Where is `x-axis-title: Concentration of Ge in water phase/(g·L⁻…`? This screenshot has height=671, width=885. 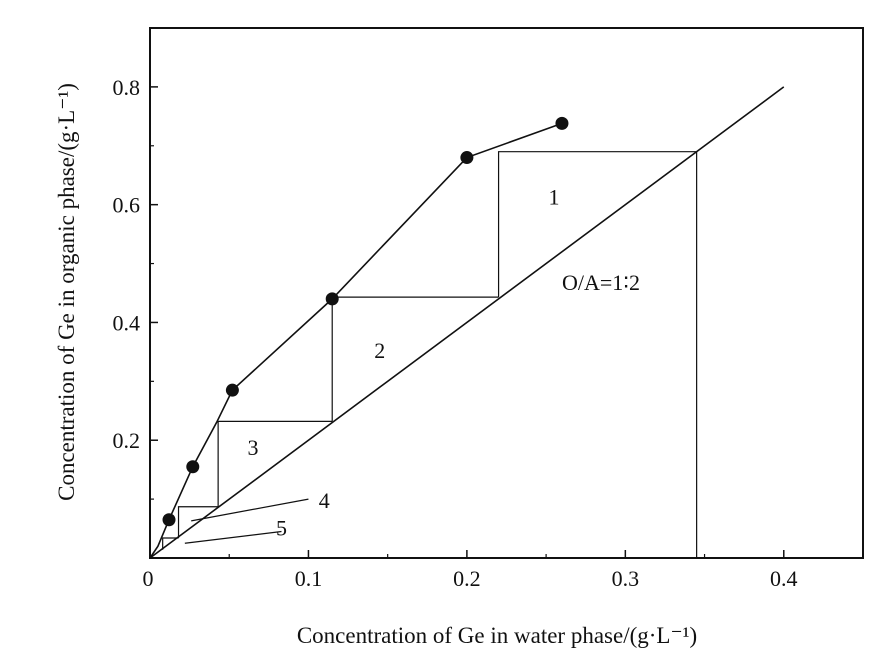 x-axis-title: Concentration of Ge in water phase/(g·L⁻… is located at coordinates (497, 635).